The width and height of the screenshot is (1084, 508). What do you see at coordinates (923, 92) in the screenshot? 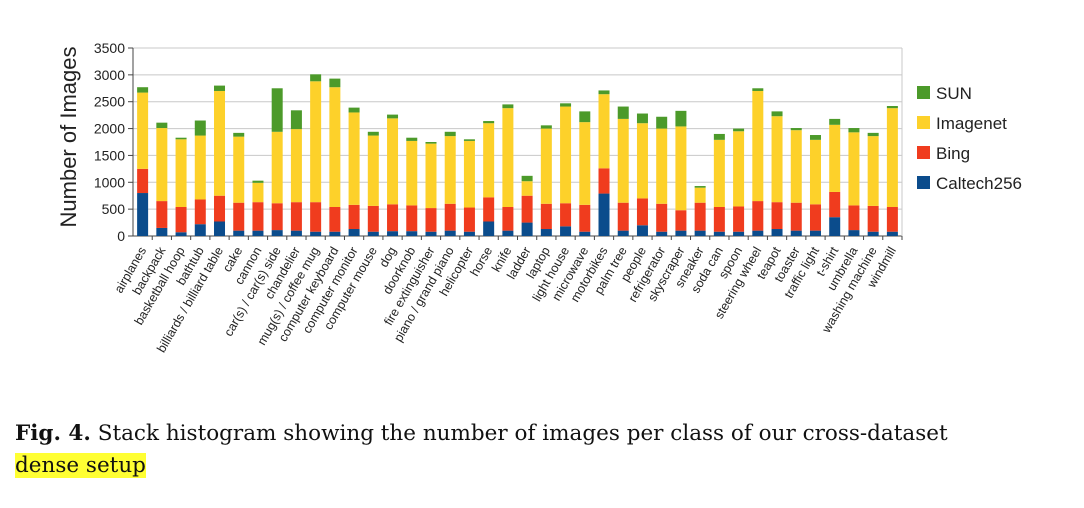
I see `legend-swatch-sun` at bounding box center [923, 92].